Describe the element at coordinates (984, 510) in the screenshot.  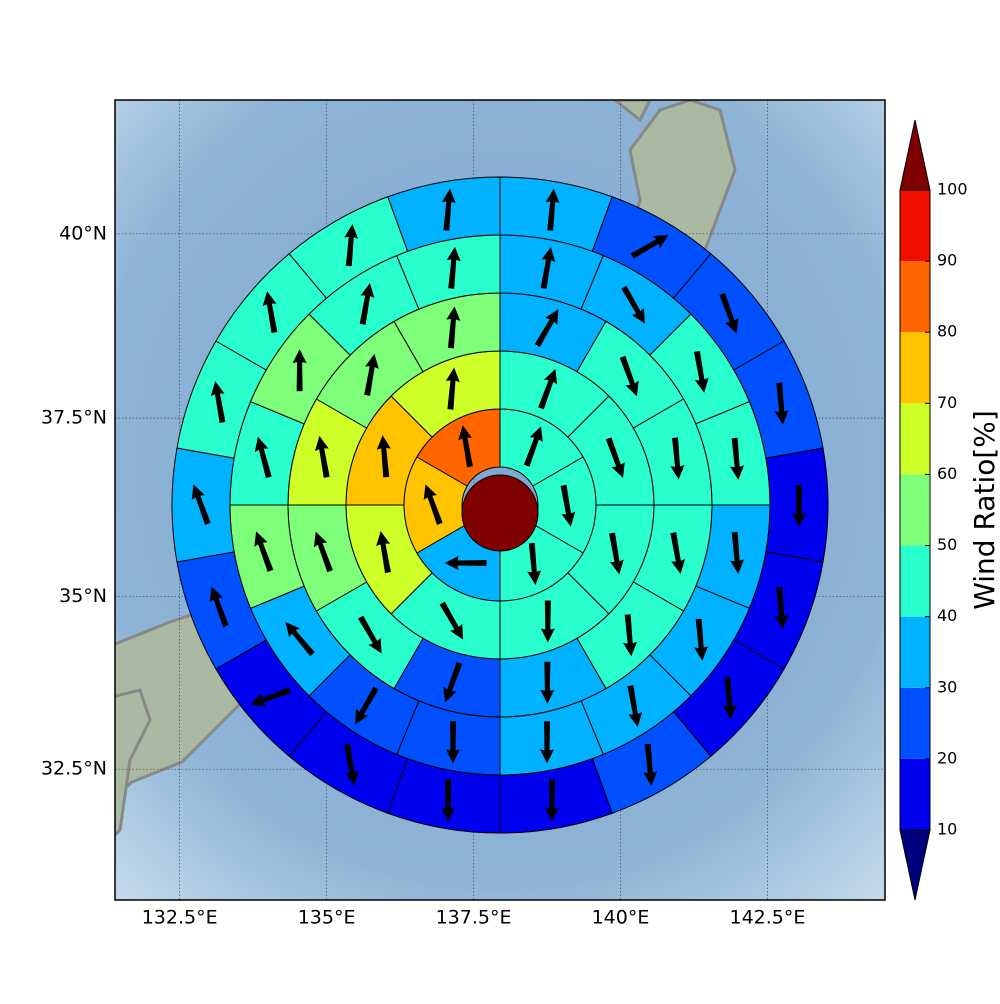
I see `colorbar-label: Wind Ratio[%]` at that location.